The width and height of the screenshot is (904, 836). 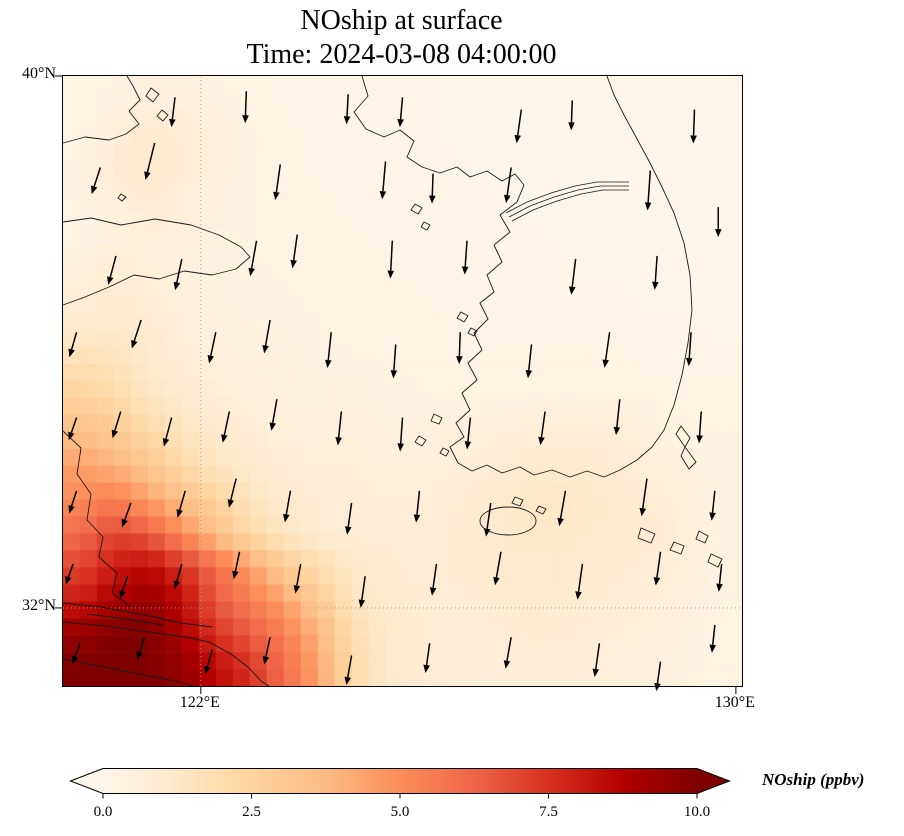 What do you see at coordinates (813, 779) in the screenshot?
I see `colorbar-label: NOship (ppbv)` at bounding box center [813, 779].